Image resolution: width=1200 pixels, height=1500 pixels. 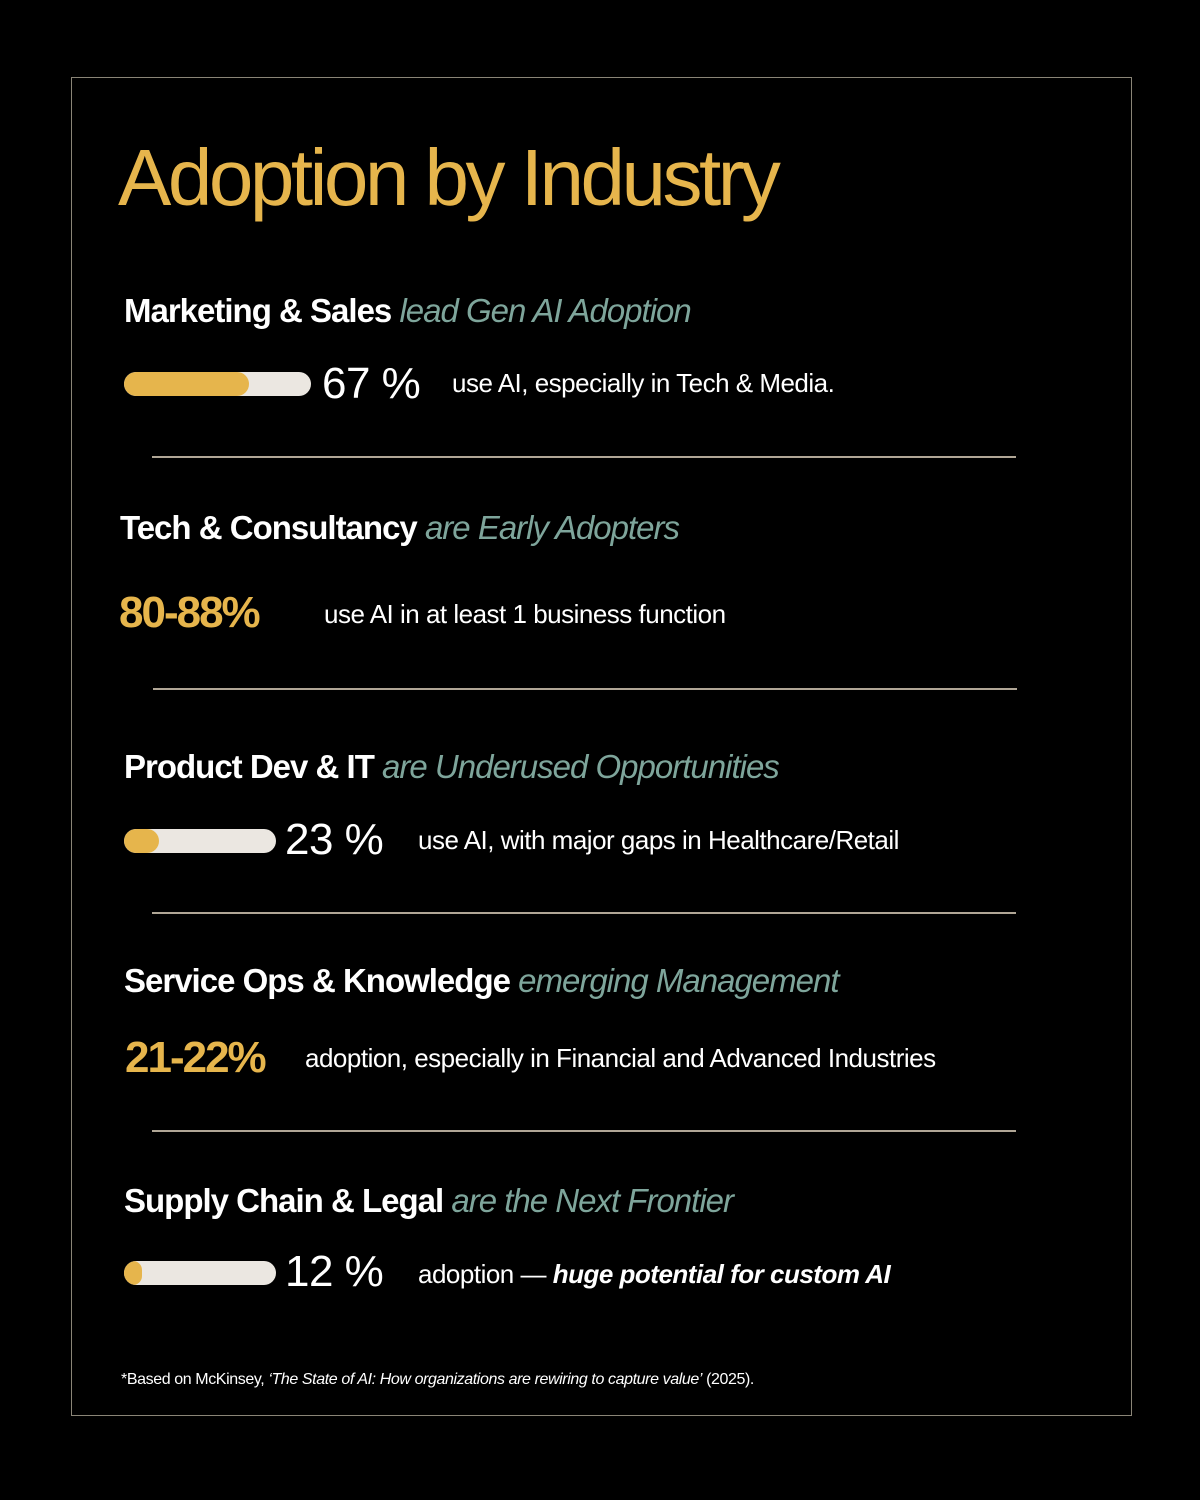 I want to click on heading-italic: lead Gen AI Adoption, so click(x=545, y=310).